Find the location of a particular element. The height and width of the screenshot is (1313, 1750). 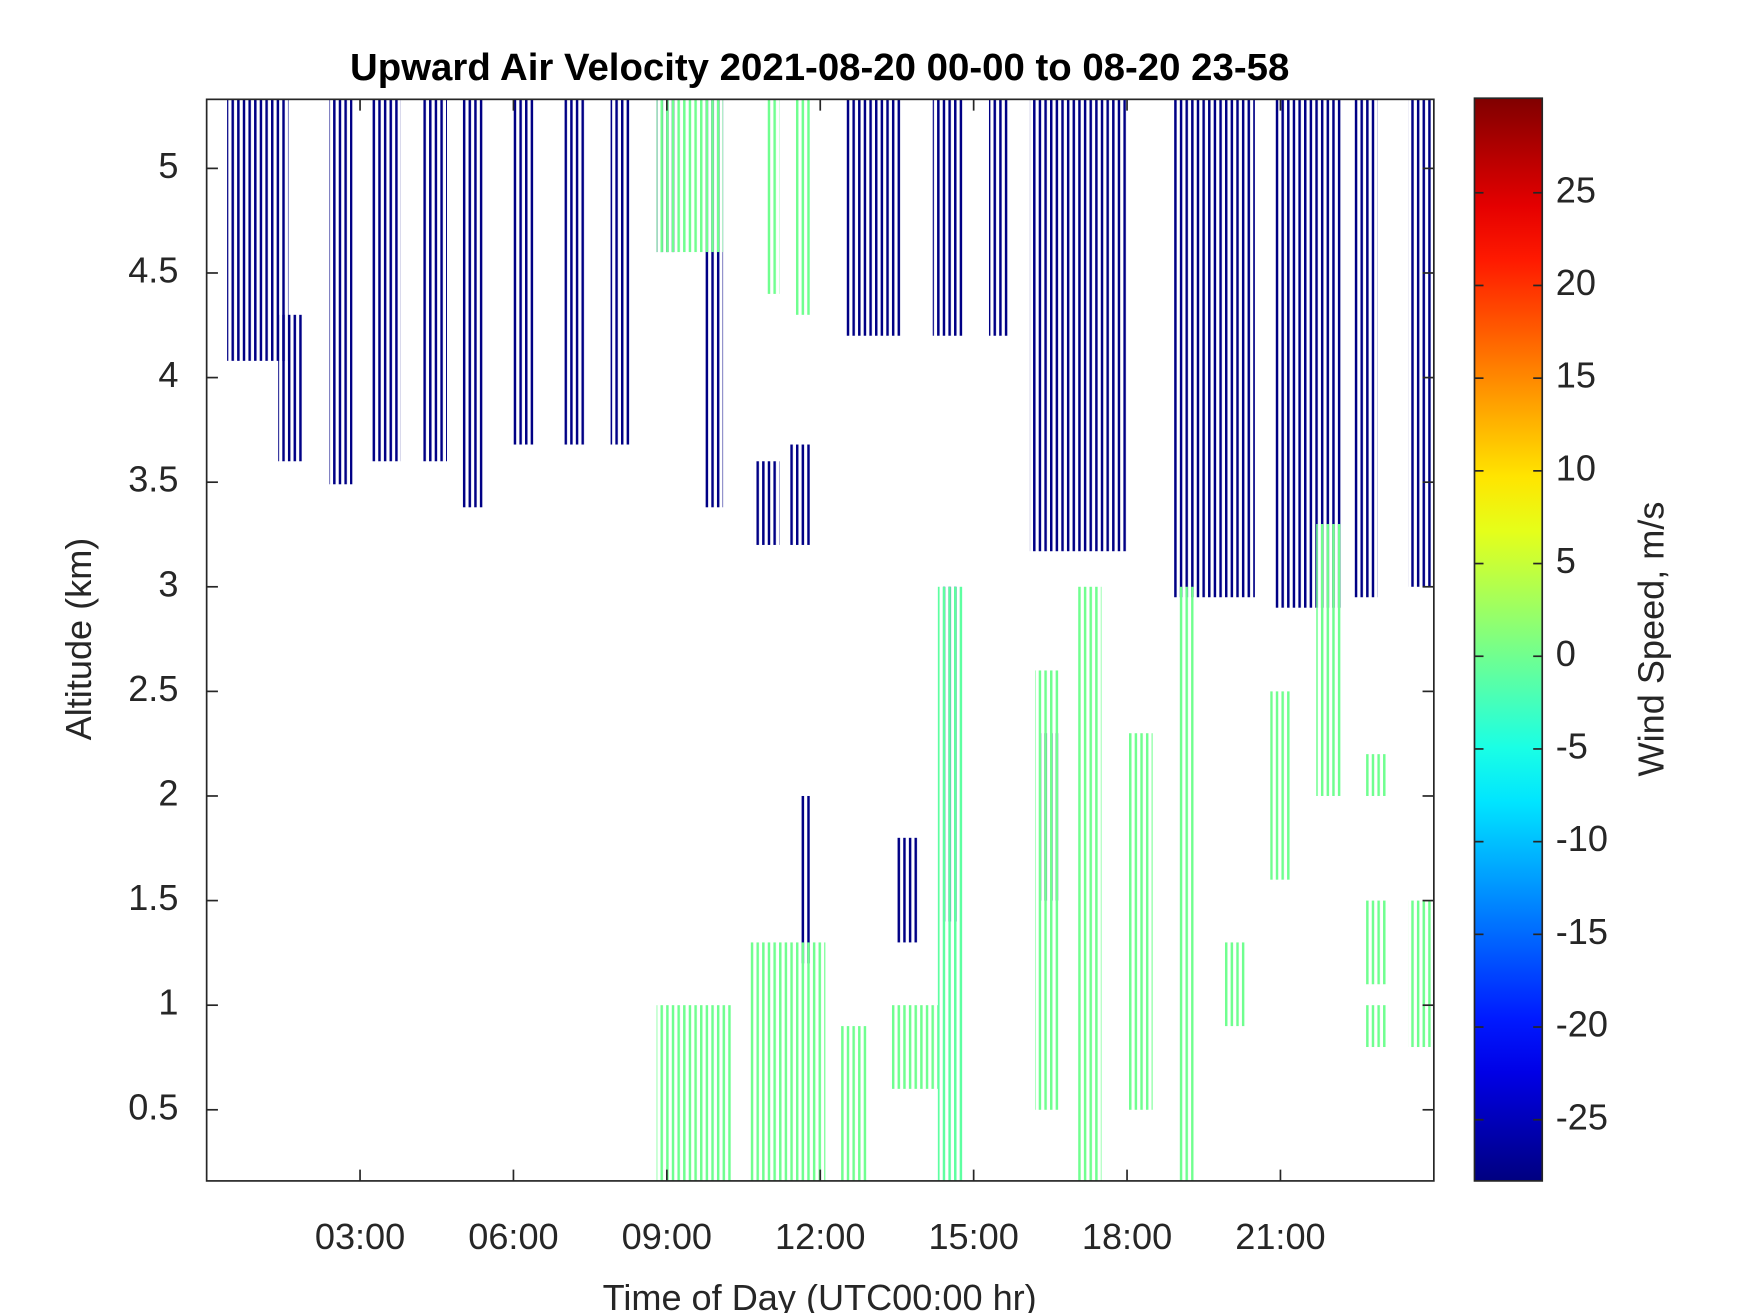

colorbar-tick-label: 10 is located at coordinates (1576, 467).